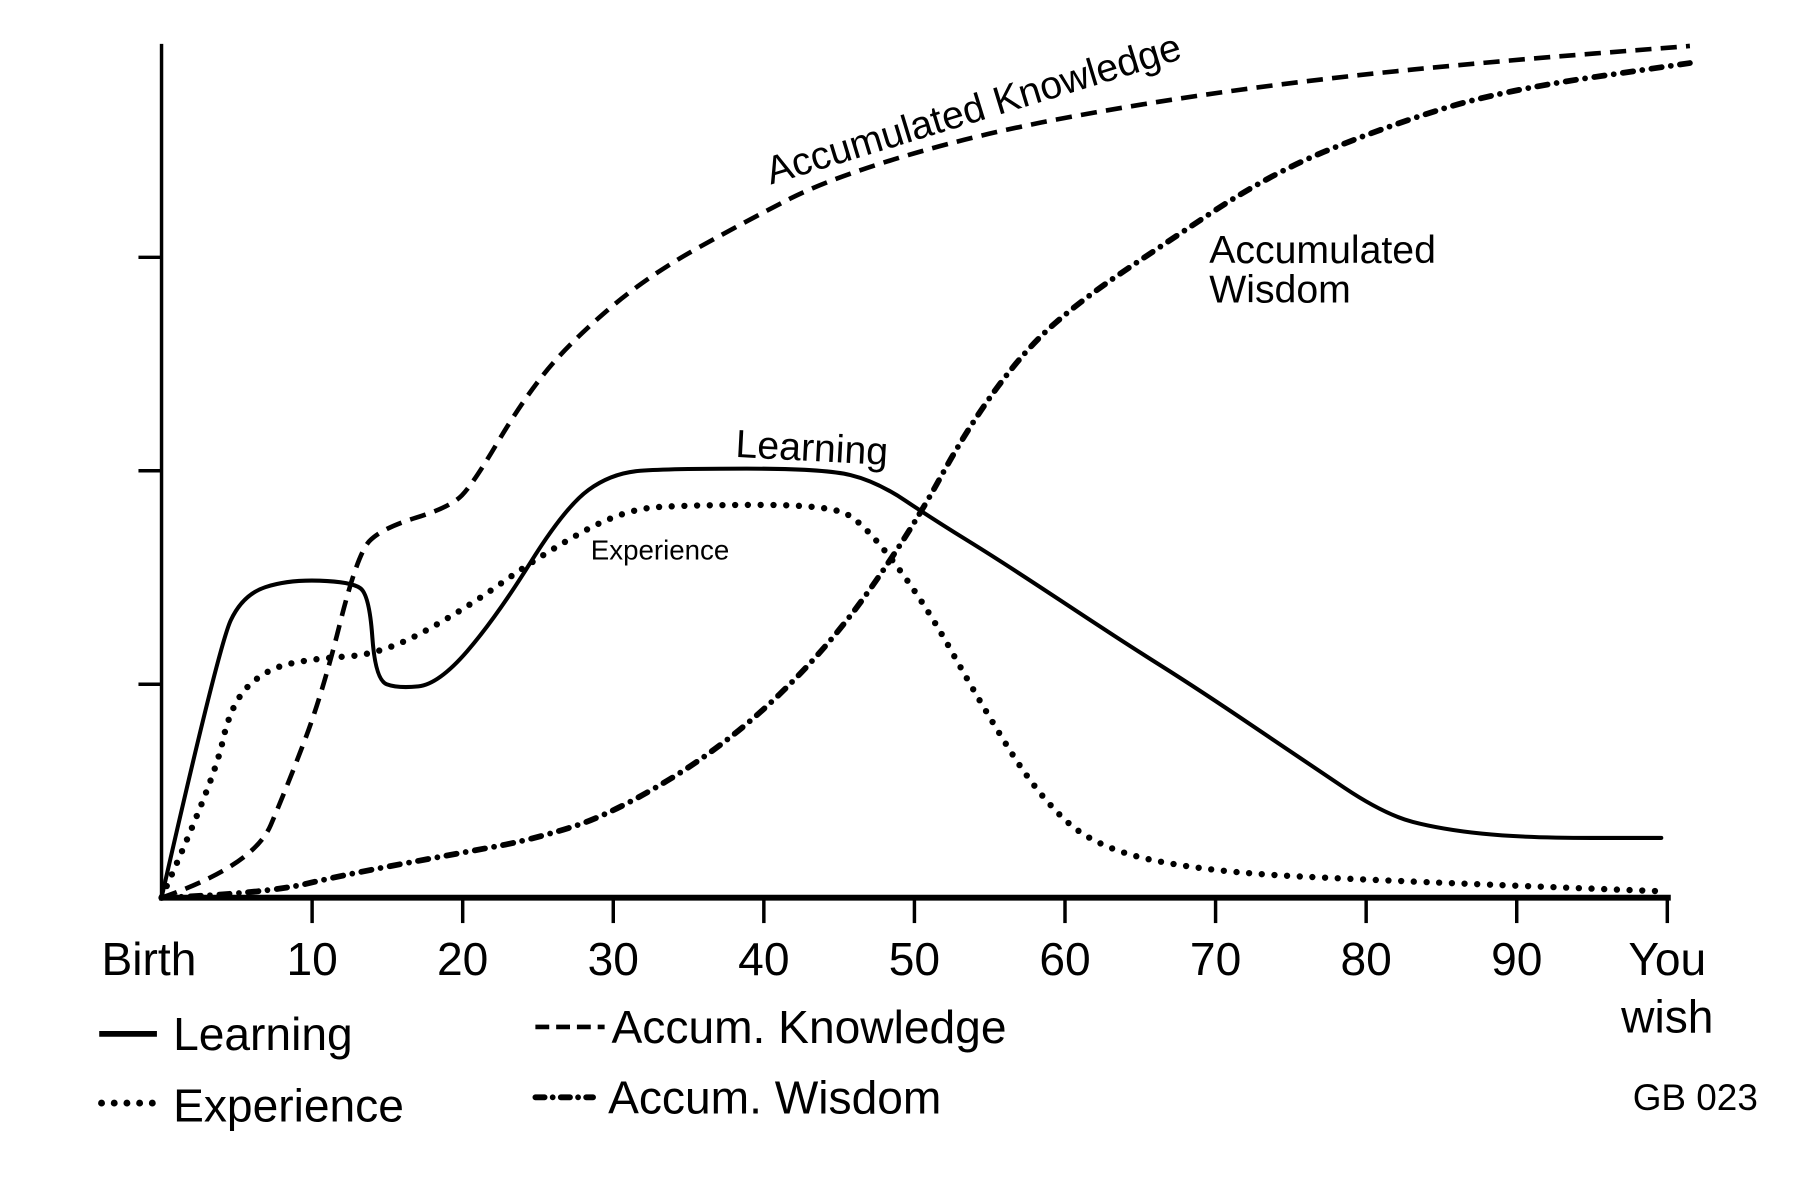 This screenshot has height=1200, width=1800. What do you see at coordinates (660, 550) in the screenshot?
I see `annotation-experience: Experience` at bounding box center [660, 550].